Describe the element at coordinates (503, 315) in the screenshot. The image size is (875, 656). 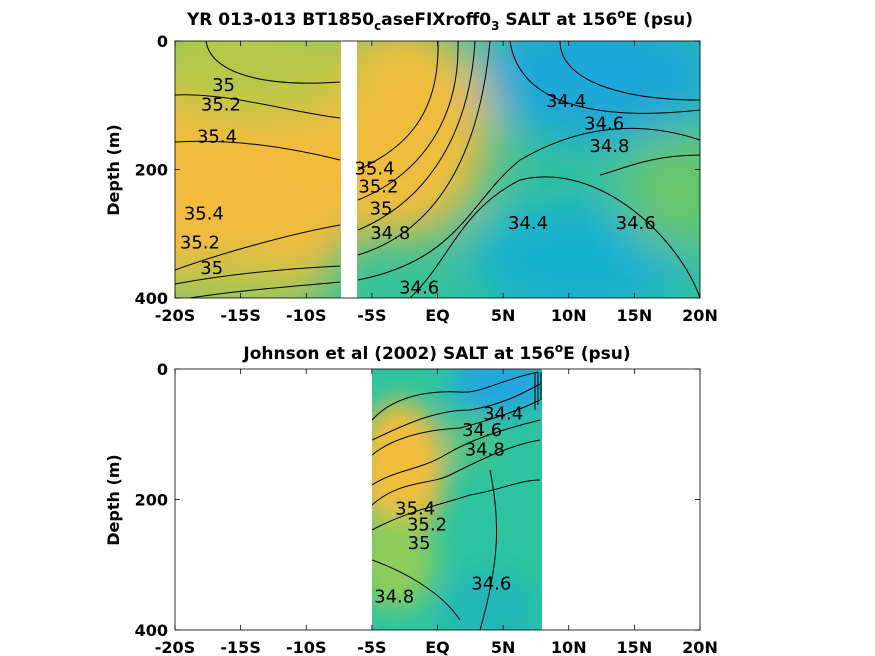
I see `model-x-tick-label: 5N` at that location.